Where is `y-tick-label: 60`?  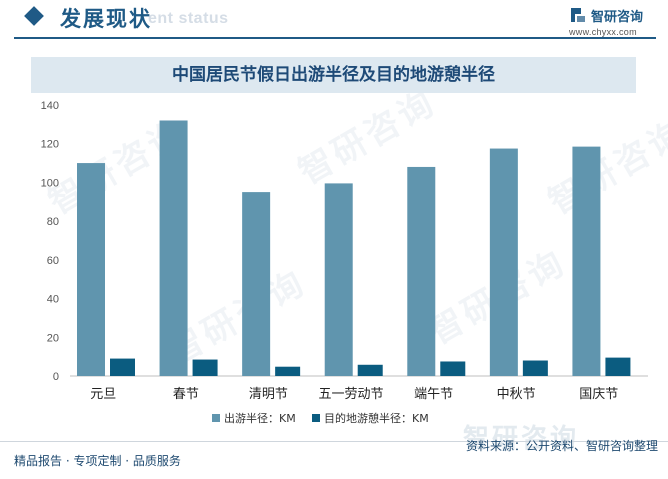 y-tick-label: 60 is located at coordinates (53, 261).